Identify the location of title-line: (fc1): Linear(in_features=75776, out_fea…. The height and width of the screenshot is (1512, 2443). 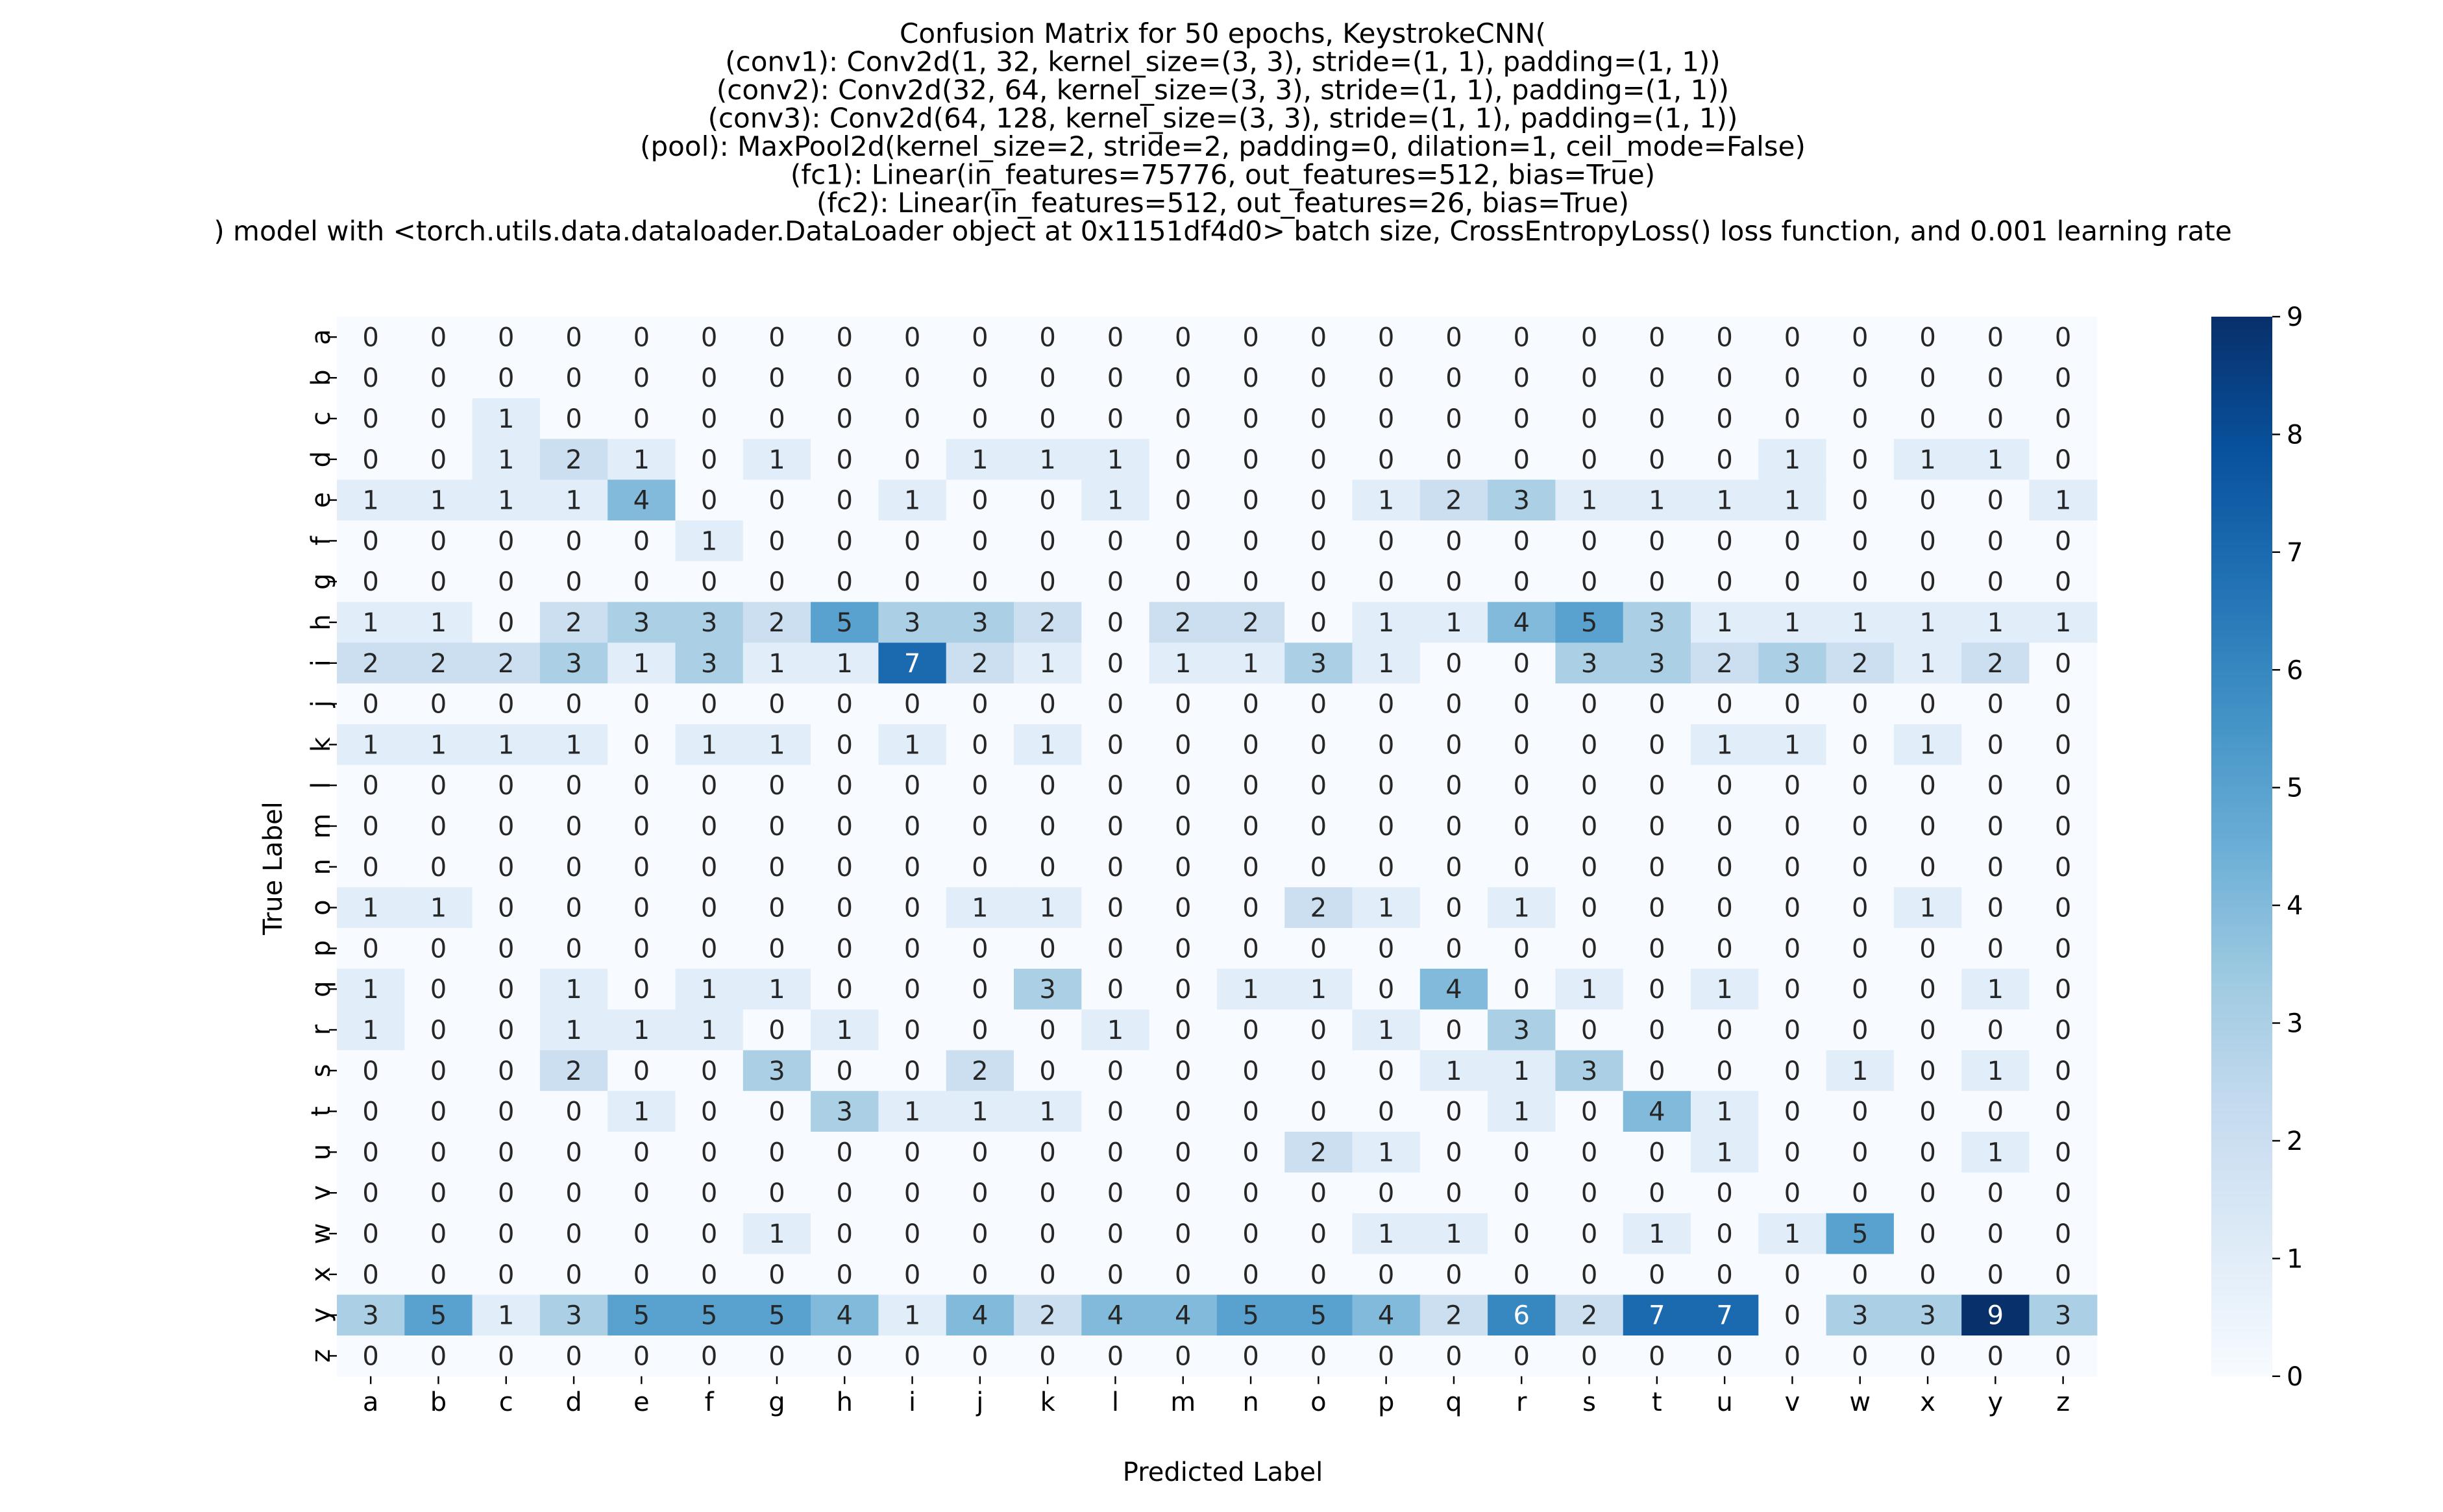
(1223, 175).